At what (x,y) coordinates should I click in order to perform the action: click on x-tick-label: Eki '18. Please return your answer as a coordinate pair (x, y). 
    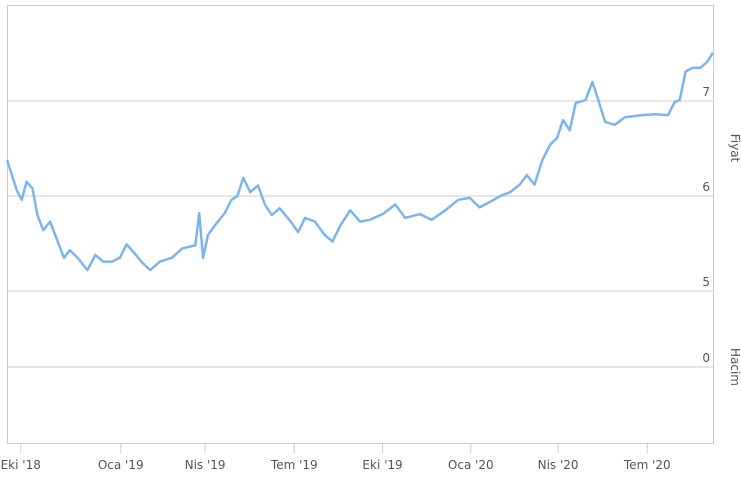
    Looking at the image, I should click on (21, 465).